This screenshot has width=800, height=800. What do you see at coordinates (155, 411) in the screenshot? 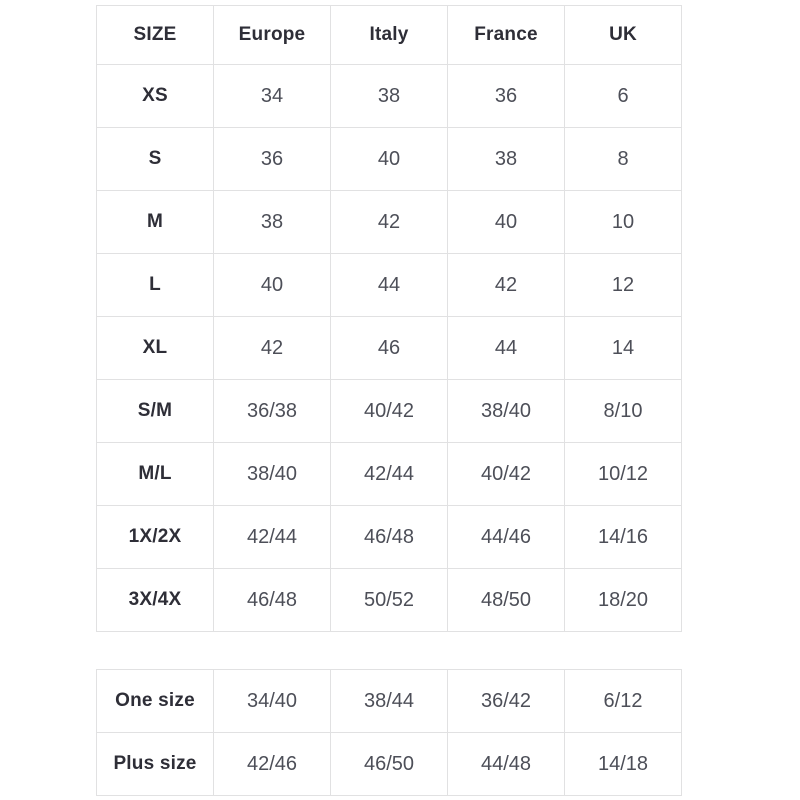
I see `size-label-cell: S/M` at bounding box center [155, 411].